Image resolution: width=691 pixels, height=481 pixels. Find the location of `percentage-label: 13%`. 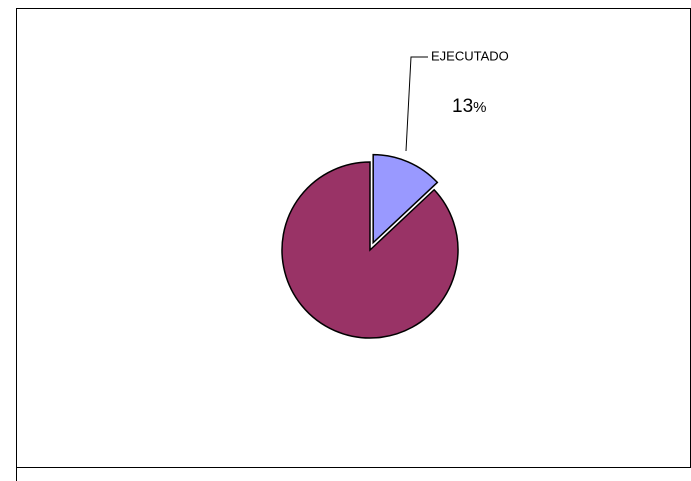

percentage-label: 13% is located at coordinates (469, 106).